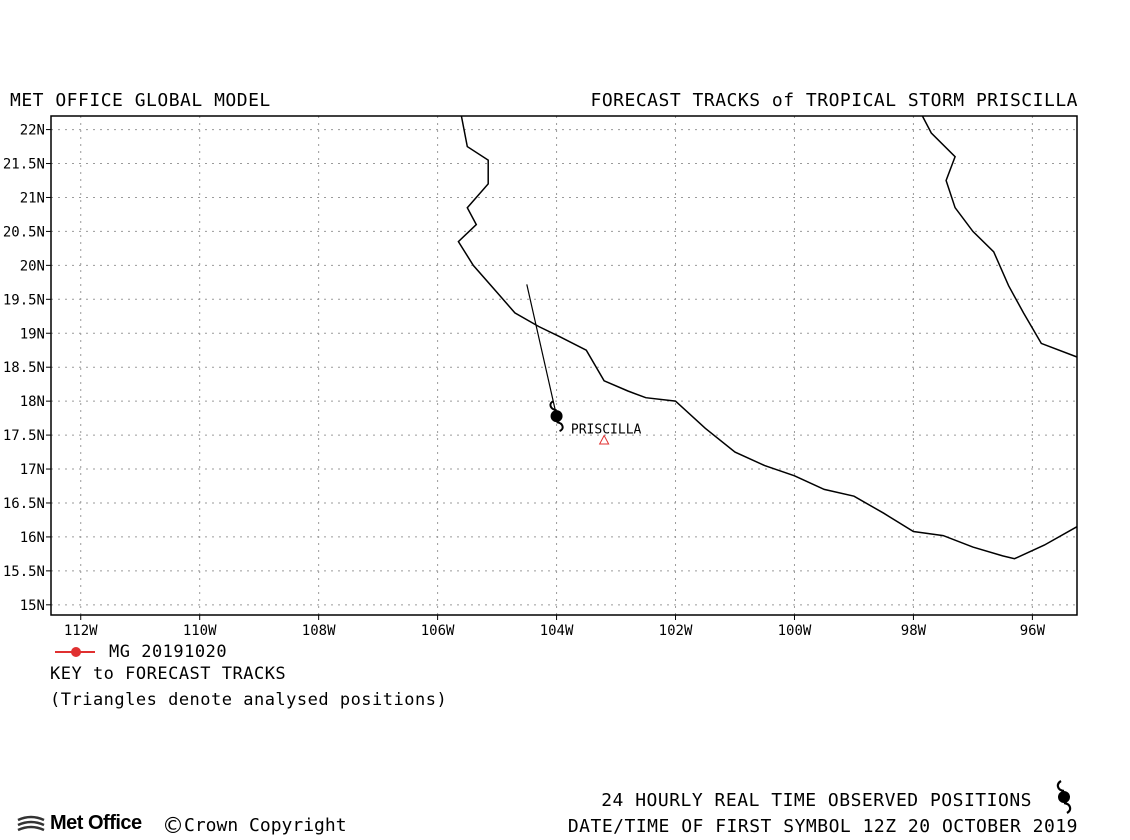  I want to click on lat-tick-label: 15N, so click(32, 606).